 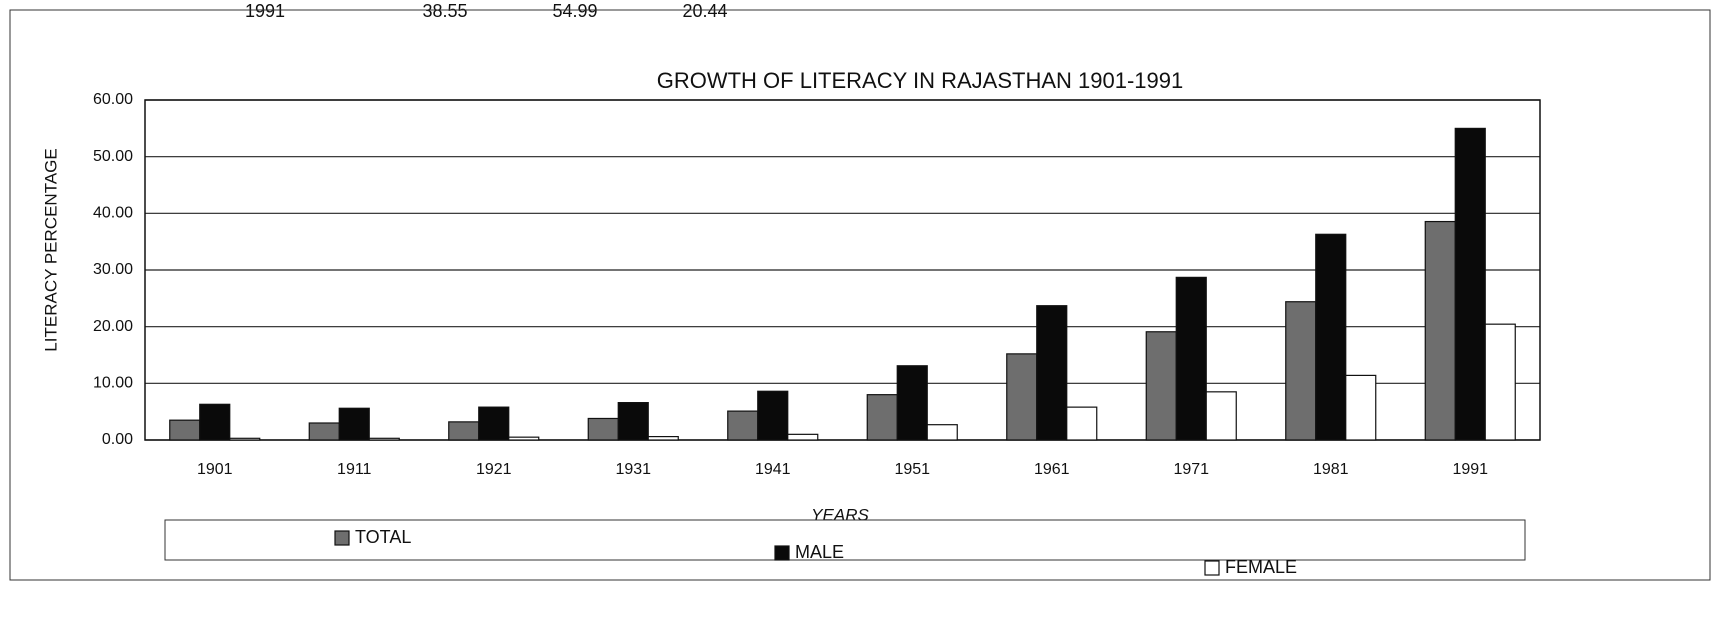 What do you see at coordinates (113, 213) in the screenshot?
I see `y-tick-label: 40.00` at bounding box center [113, 213].